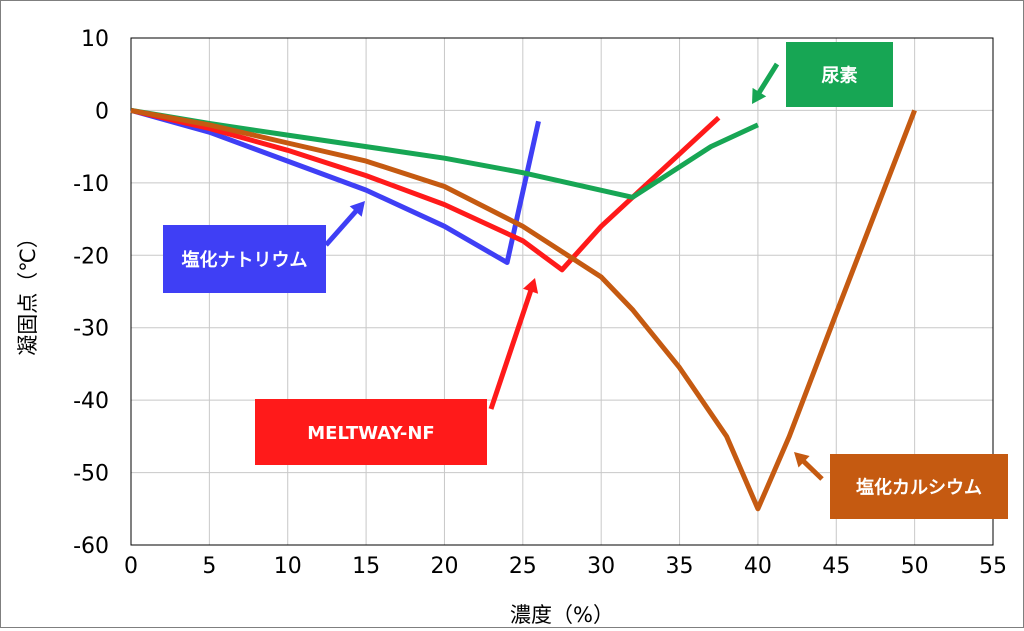  I want to click on x-tick-label: 40, so click(758, 566).